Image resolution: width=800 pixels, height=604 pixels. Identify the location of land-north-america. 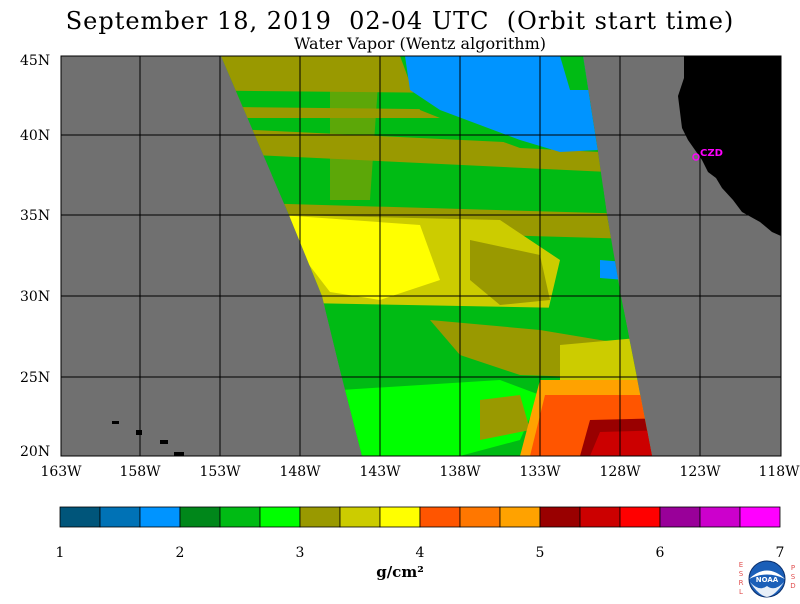
(729, 146).